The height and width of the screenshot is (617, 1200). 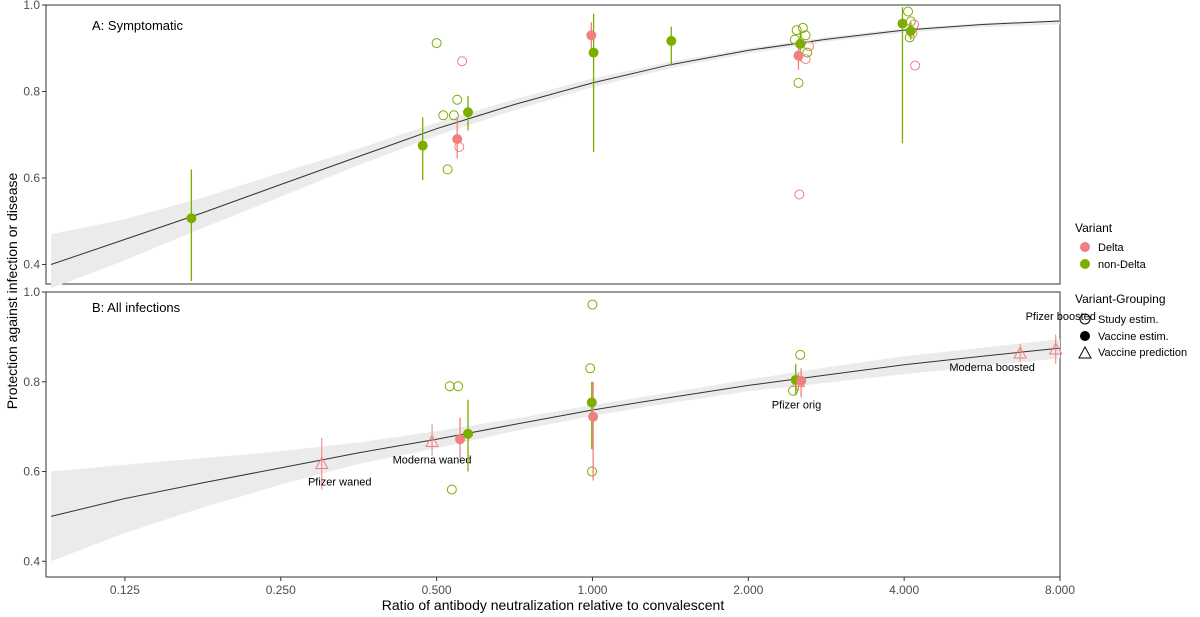 What do you see at coordinates (1128, 320) in the screenshot?
I see `legend-study-label: Study estim.` at bounding box center [1128, 320].